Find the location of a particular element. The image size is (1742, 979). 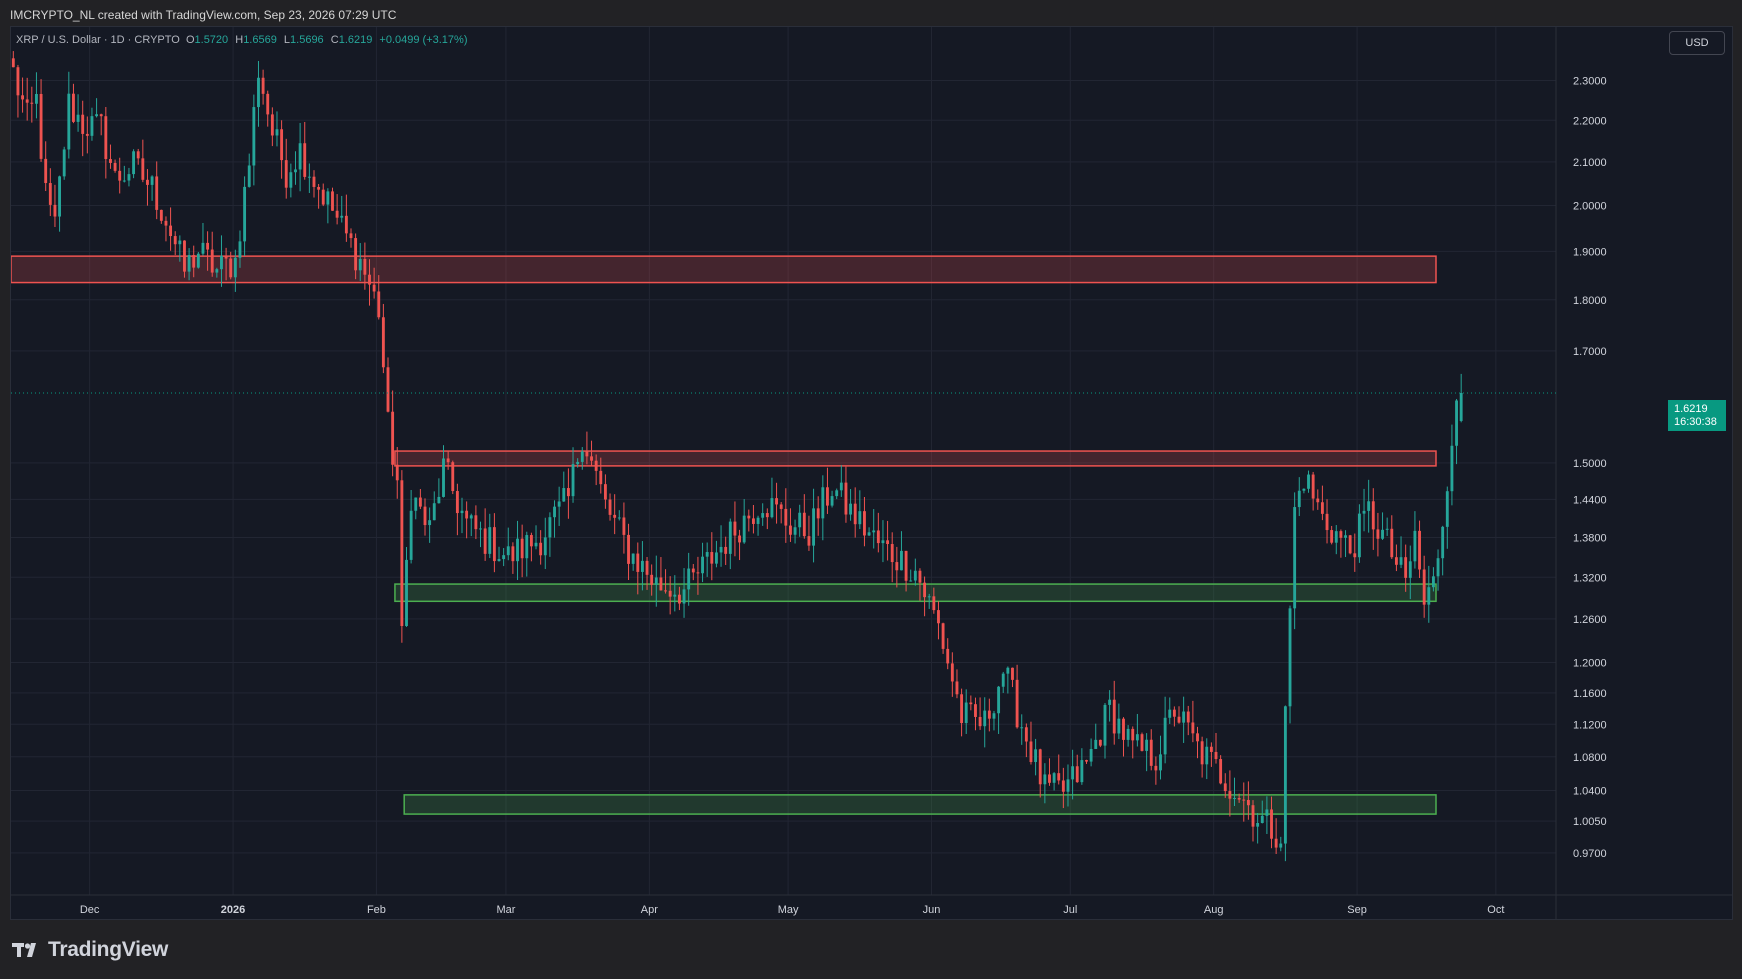

high-label: H is located at coordinates (239, 40).